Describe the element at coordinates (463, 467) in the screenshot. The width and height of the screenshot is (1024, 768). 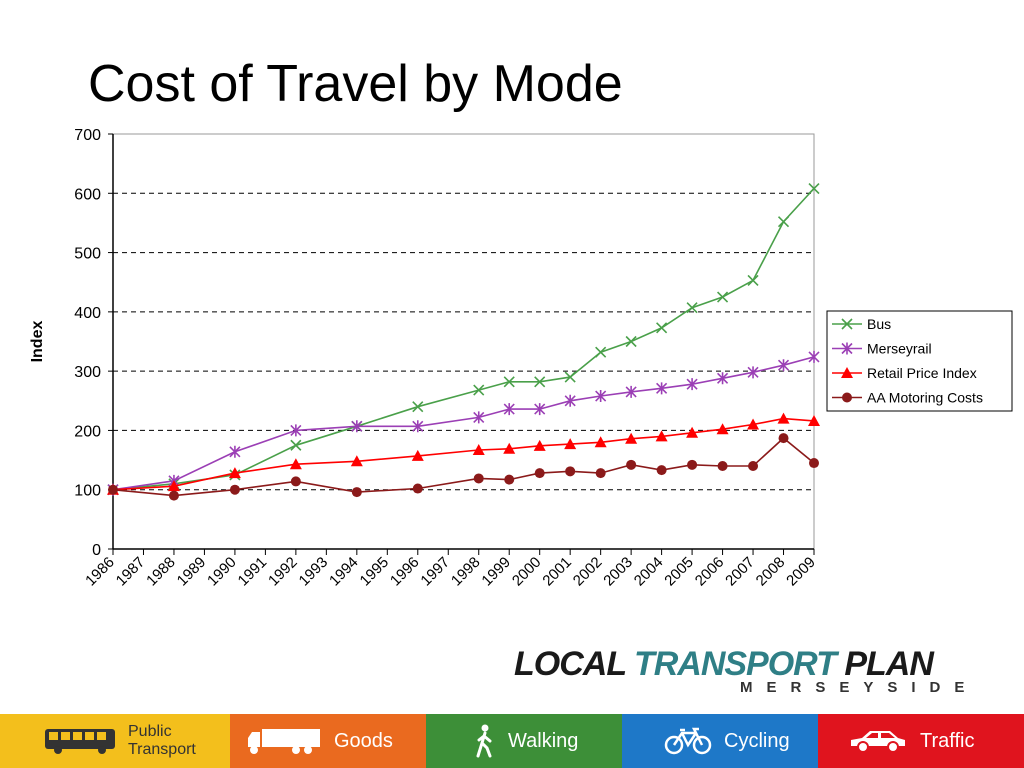
I see `series-line-aa-motoring-costs` at that location.